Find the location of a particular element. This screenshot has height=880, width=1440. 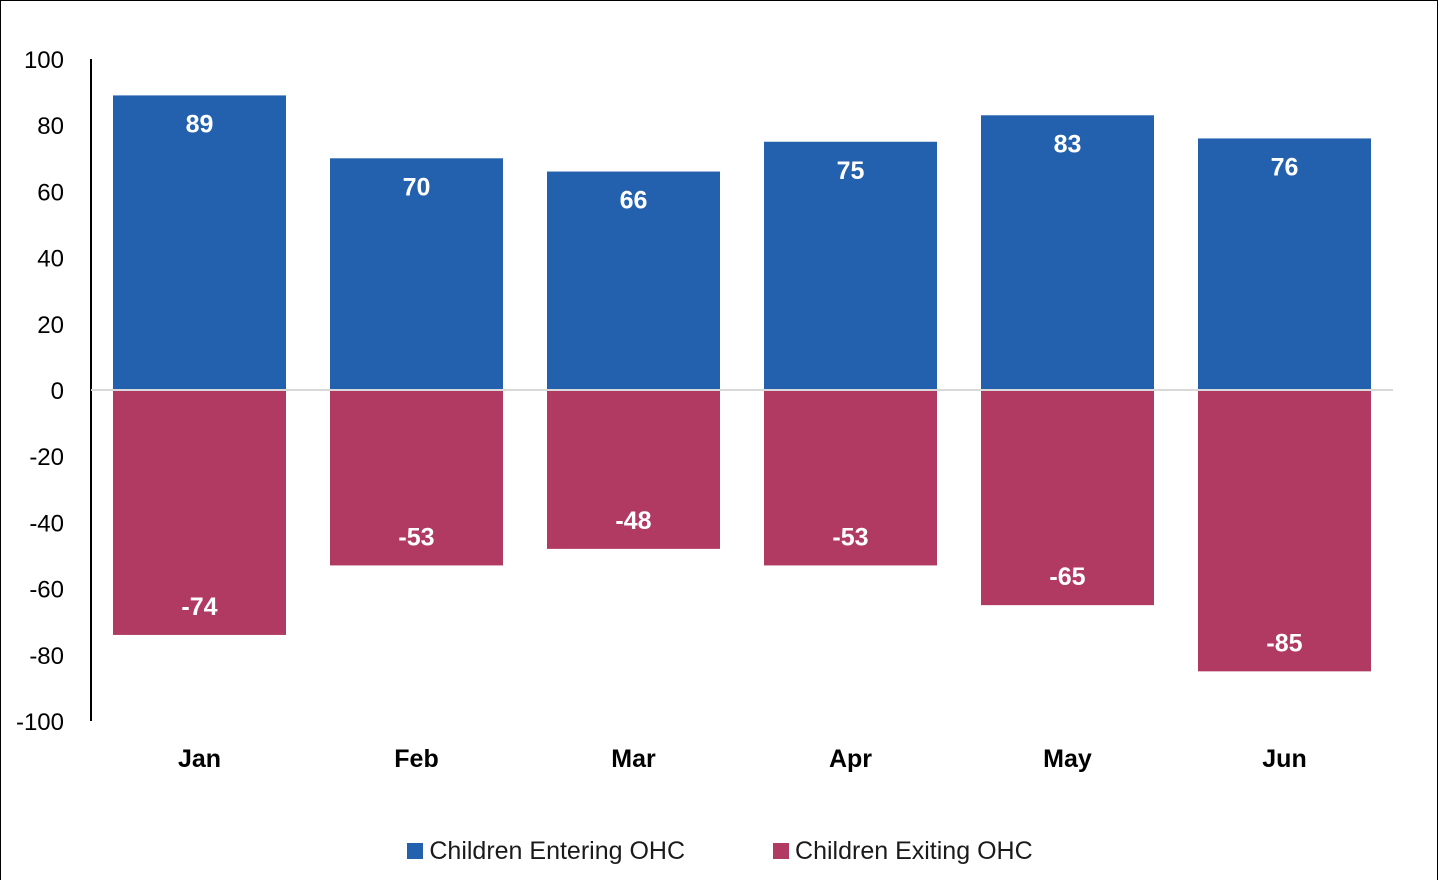

data-label-entering-jan: 89 is located at coordinates (200, 124).